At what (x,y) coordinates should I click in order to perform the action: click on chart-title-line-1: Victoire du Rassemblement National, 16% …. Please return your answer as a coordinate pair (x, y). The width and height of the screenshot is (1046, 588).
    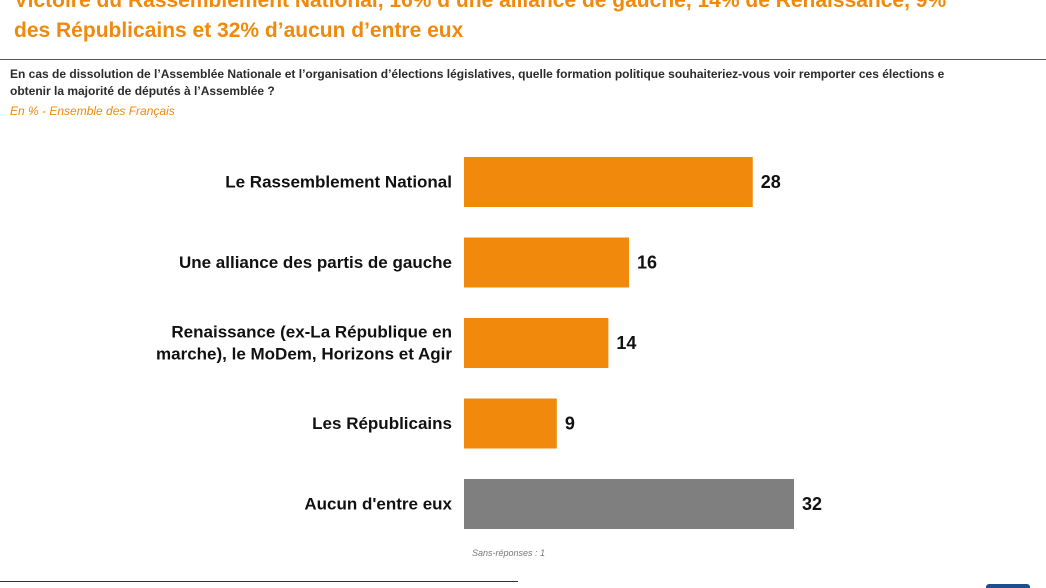
    Looking at the image, I should click on (480, 6).